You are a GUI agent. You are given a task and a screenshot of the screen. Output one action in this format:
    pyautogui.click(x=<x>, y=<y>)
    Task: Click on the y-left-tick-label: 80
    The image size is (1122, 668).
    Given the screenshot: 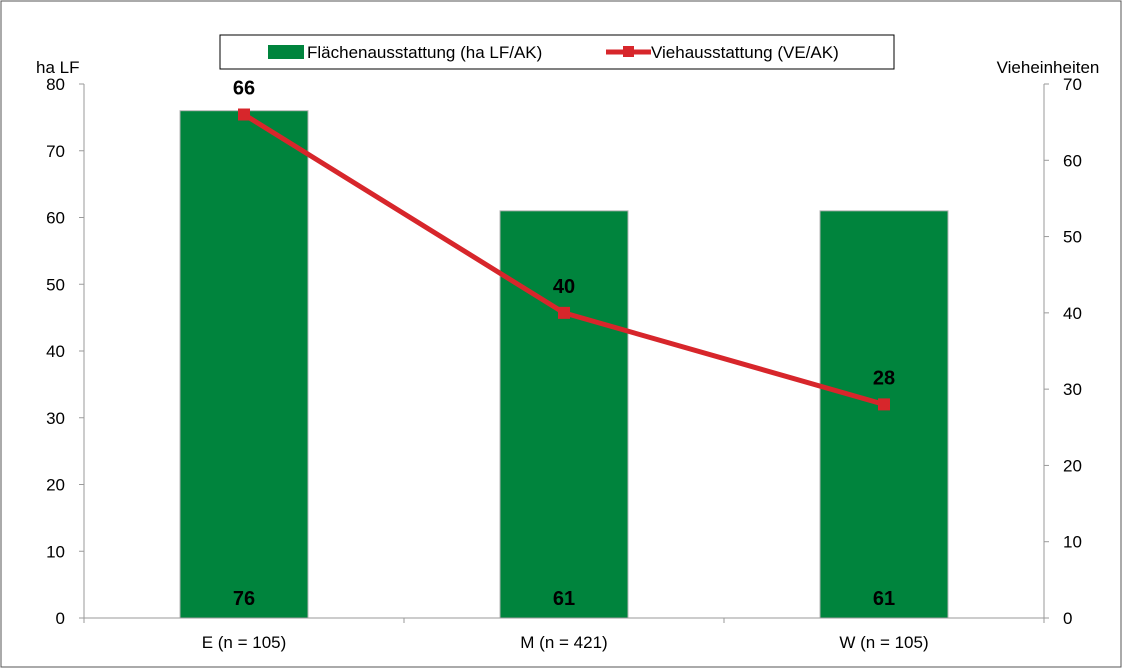 What is the action you would take?
    pyautogui.click(x=55, y=84)
    